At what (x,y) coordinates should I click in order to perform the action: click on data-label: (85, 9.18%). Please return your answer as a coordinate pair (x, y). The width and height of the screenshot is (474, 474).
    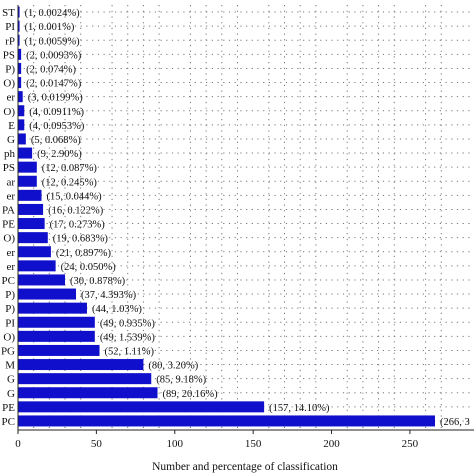
    Looking at the image, I should click on (181, 380).